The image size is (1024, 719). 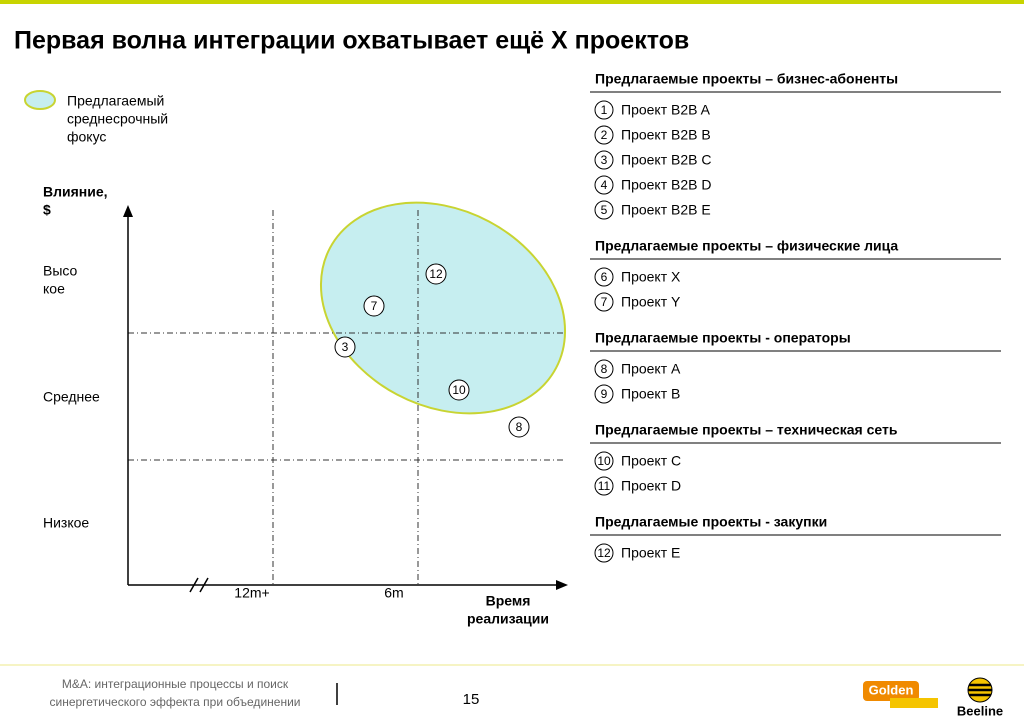 I want to click on legend-label: Предлагаемый, so click(x=115, y=101).